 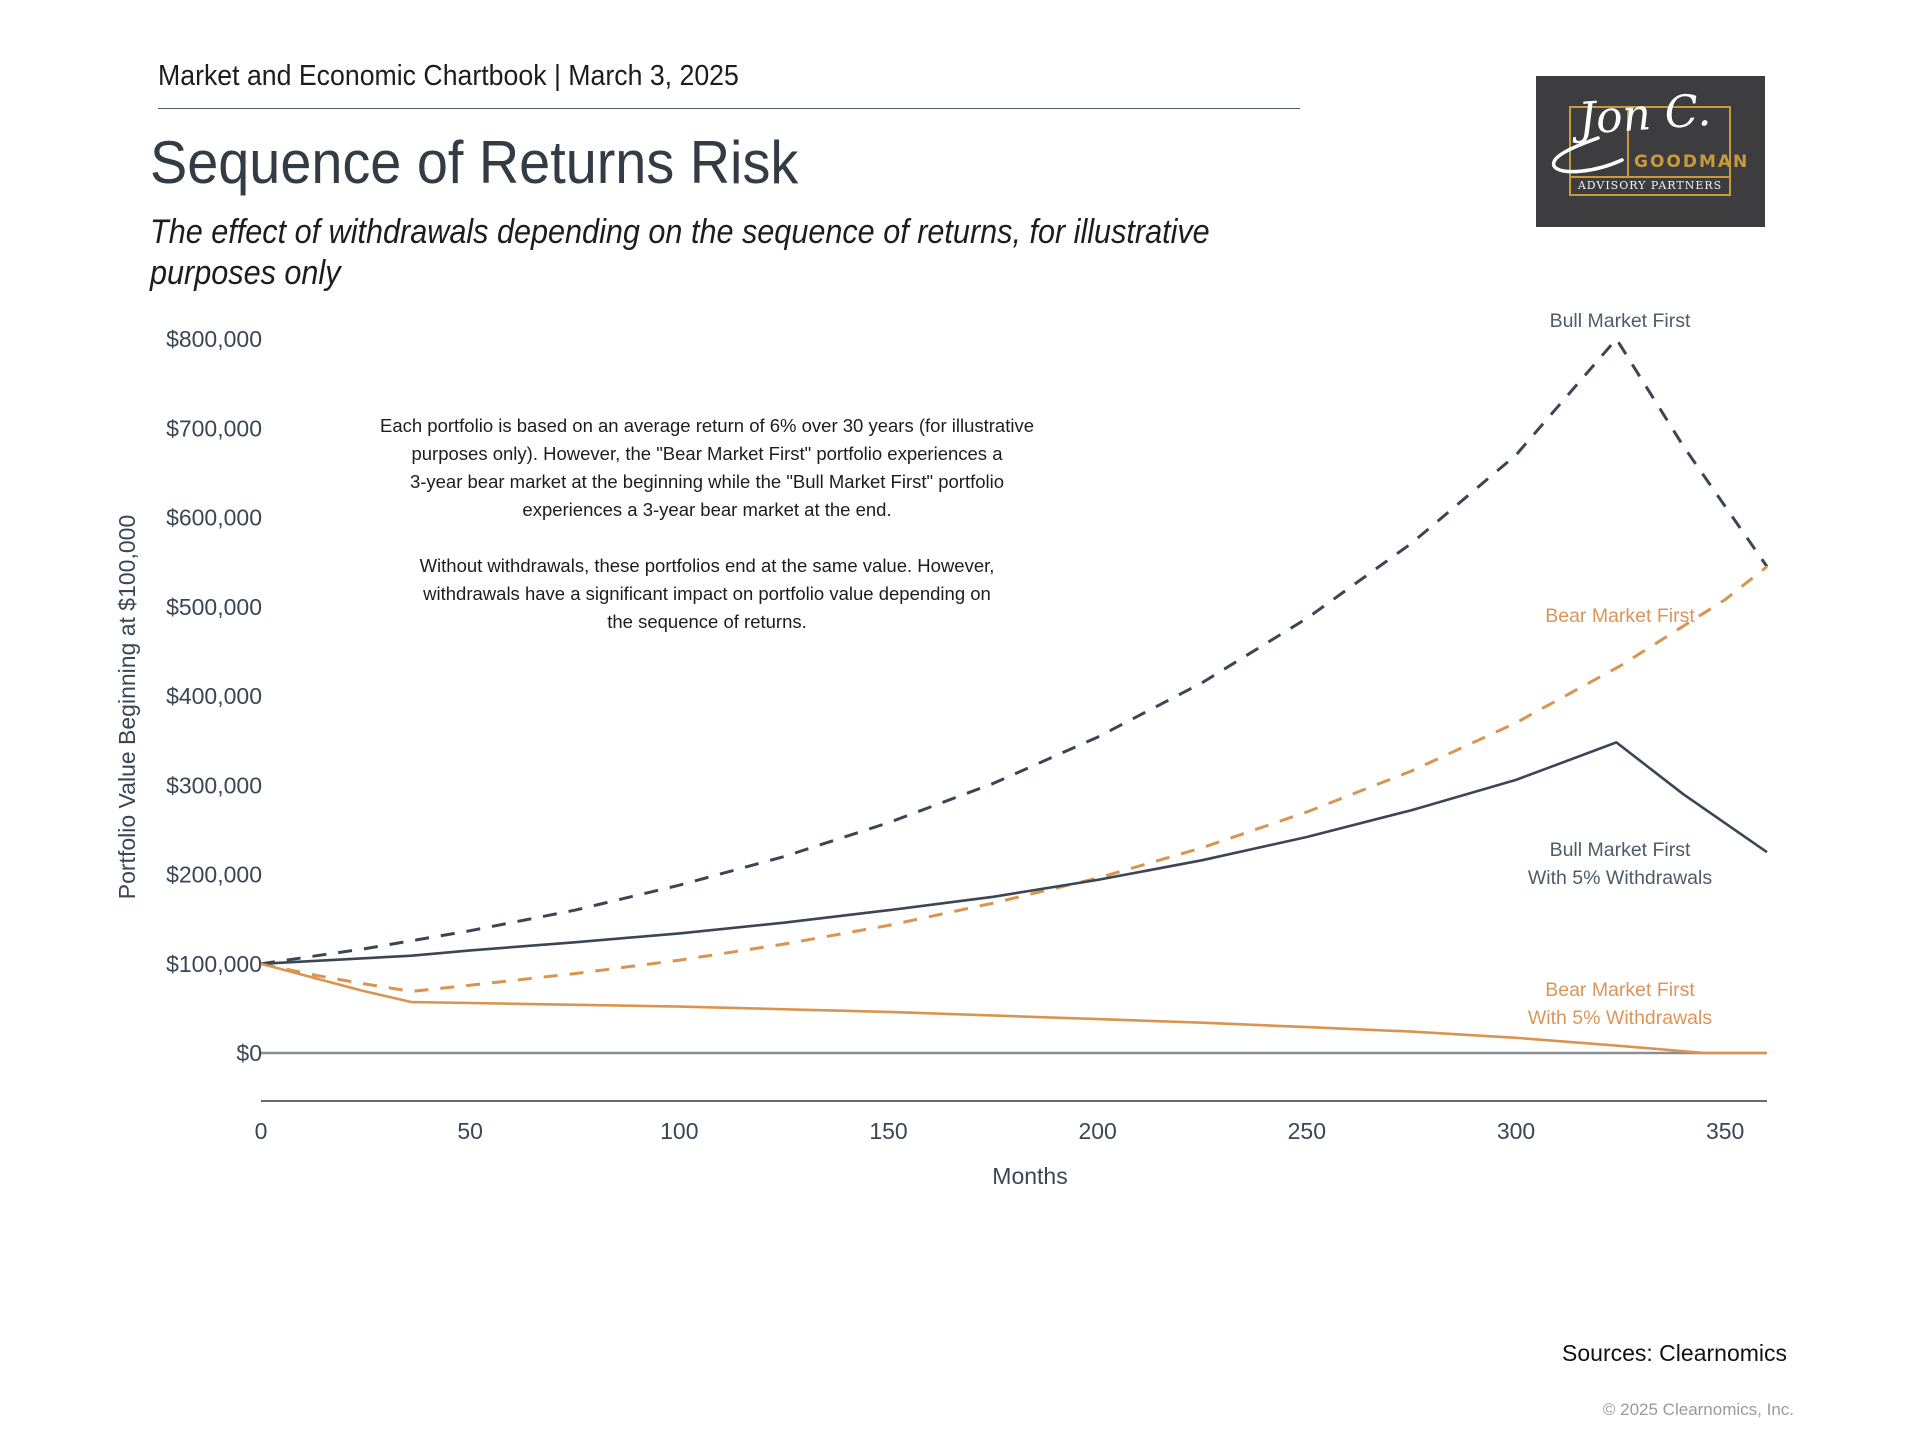 I want to click on x-tick-label: 100, so click(x=679, y=1131).